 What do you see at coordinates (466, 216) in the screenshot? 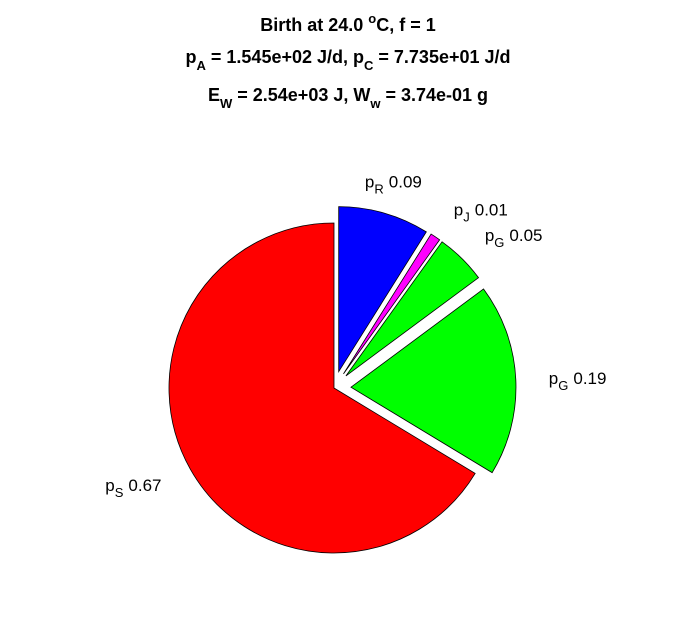
I see `slice-label-subscript: J` at bounding box center [466, 216].